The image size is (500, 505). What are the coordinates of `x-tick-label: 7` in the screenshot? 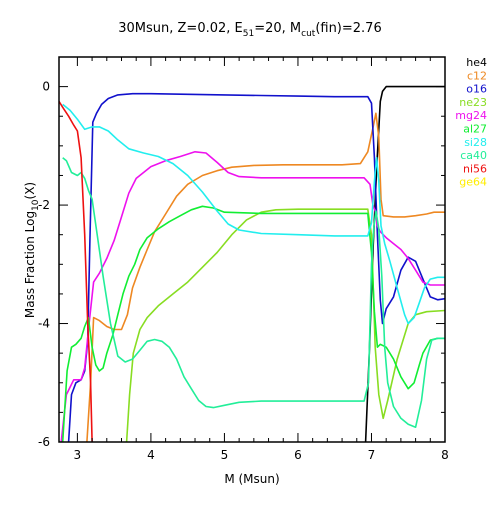 It's located at (372, 455).